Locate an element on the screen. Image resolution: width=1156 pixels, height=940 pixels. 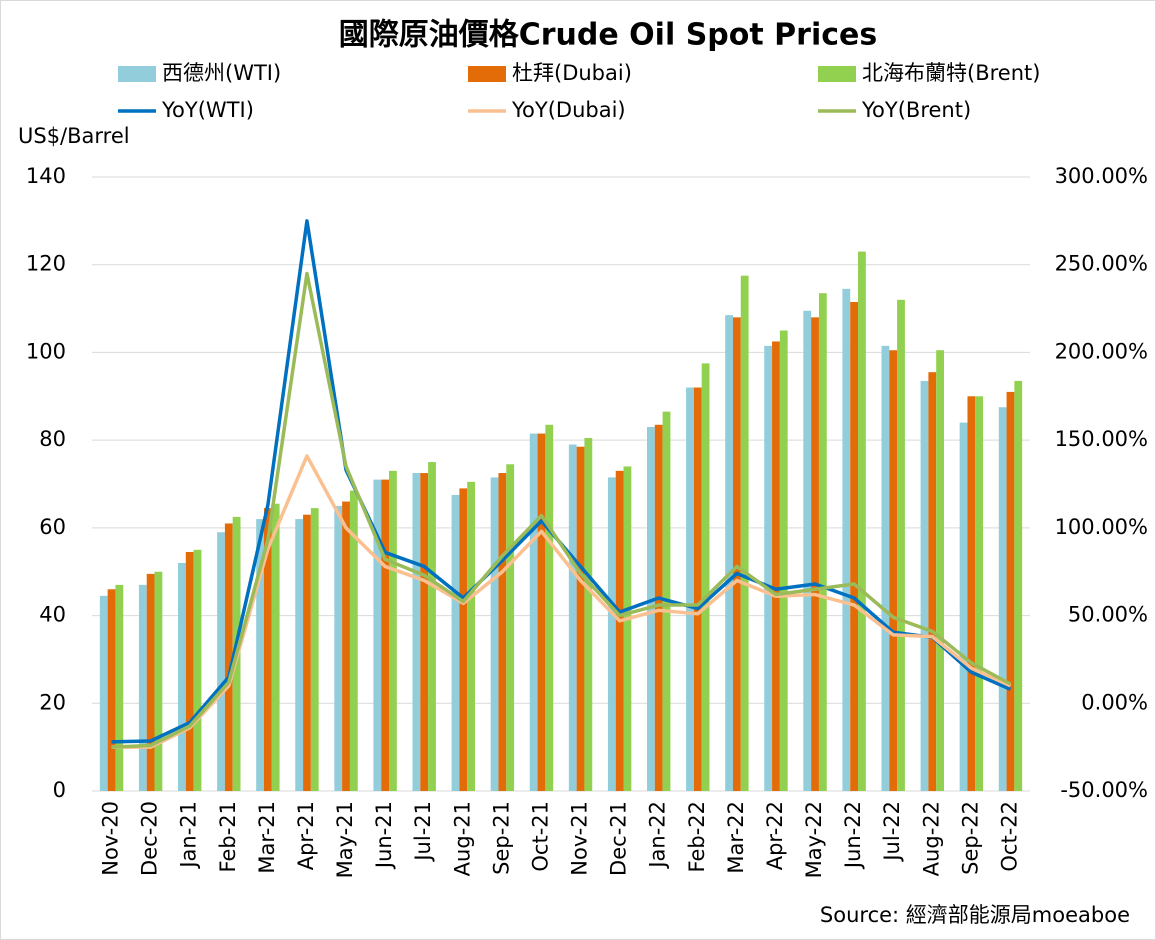
x-tick-label: Dec-21 is located at coordinates (619, 838).